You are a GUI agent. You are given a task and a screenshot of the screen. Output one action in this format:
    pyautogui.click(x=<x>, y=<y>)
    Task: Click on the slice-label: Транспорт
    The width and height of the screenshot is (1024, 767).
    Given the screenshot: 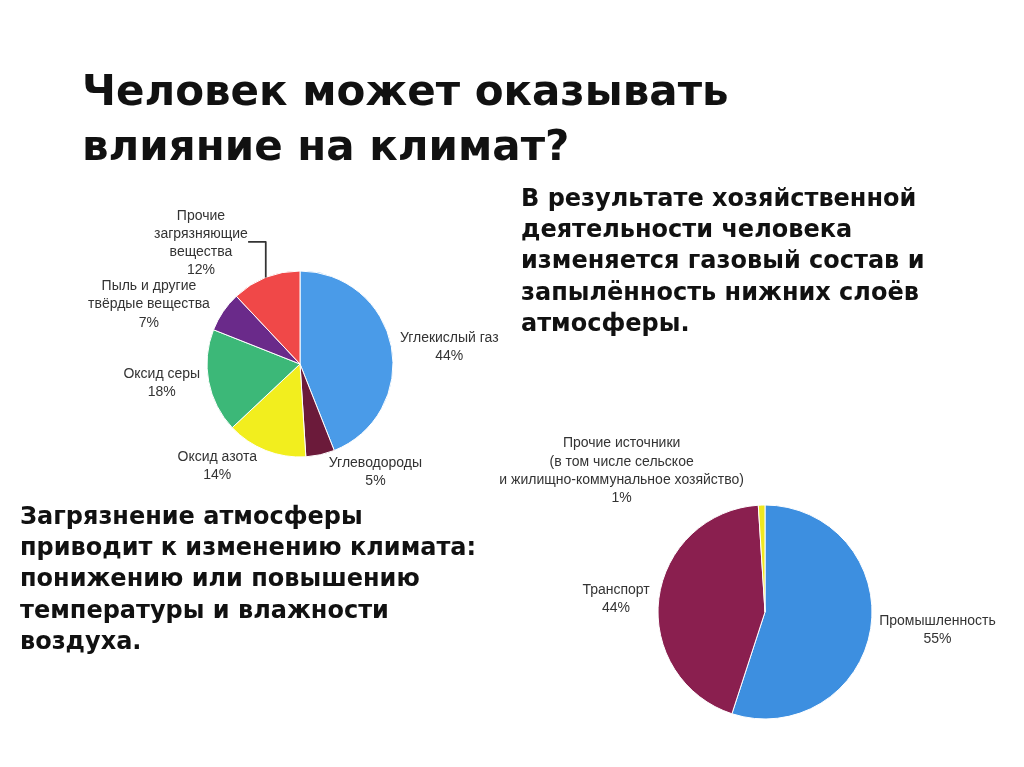 What is the action you would take?
    pyautogui.click(x=616, y=589)
    